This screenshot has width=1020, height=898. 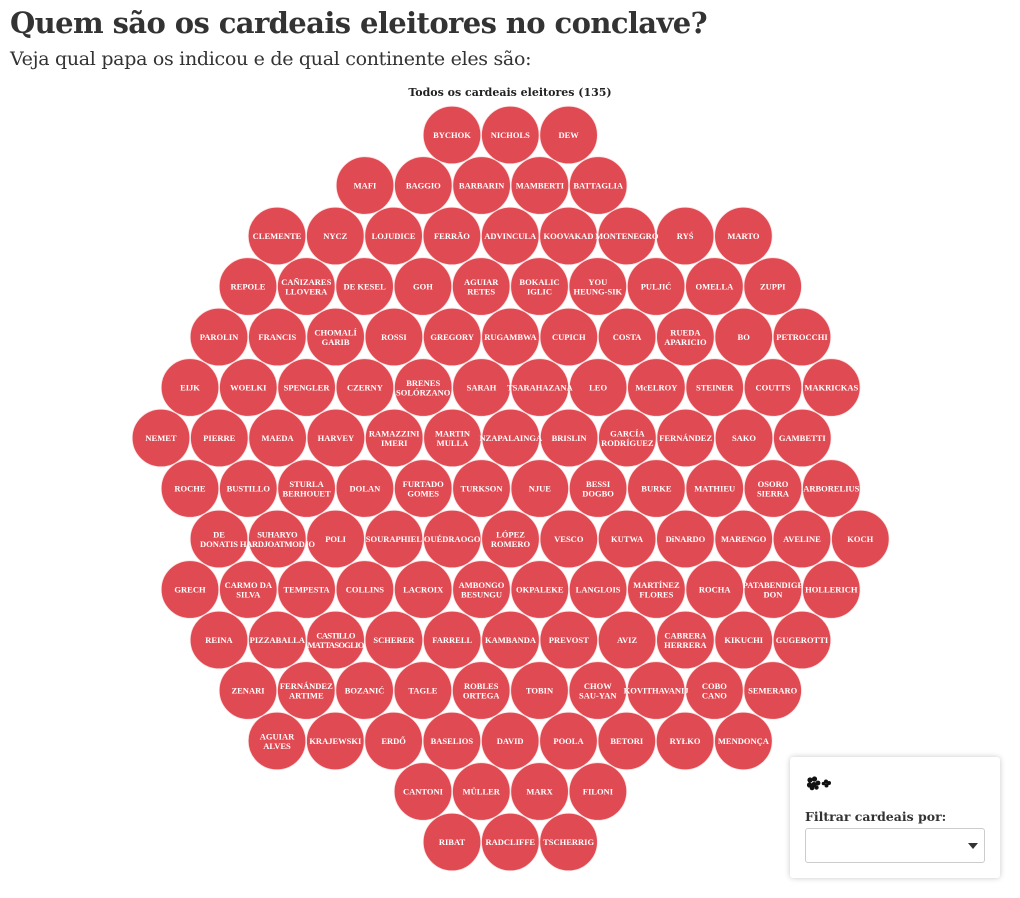 I want to click on filter-select, so click(x=895, y=845).